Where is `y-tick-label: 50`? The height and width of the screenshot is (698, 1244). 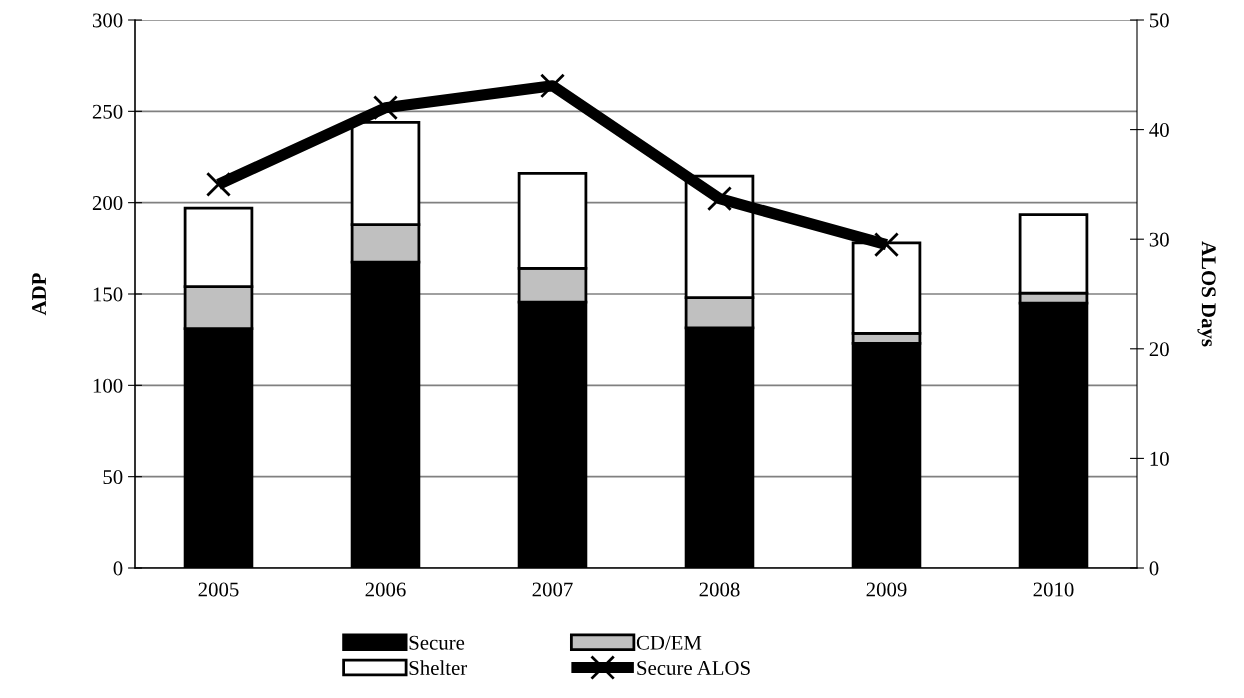
y-tick-label: 50 is located at coordinates (113, 477).